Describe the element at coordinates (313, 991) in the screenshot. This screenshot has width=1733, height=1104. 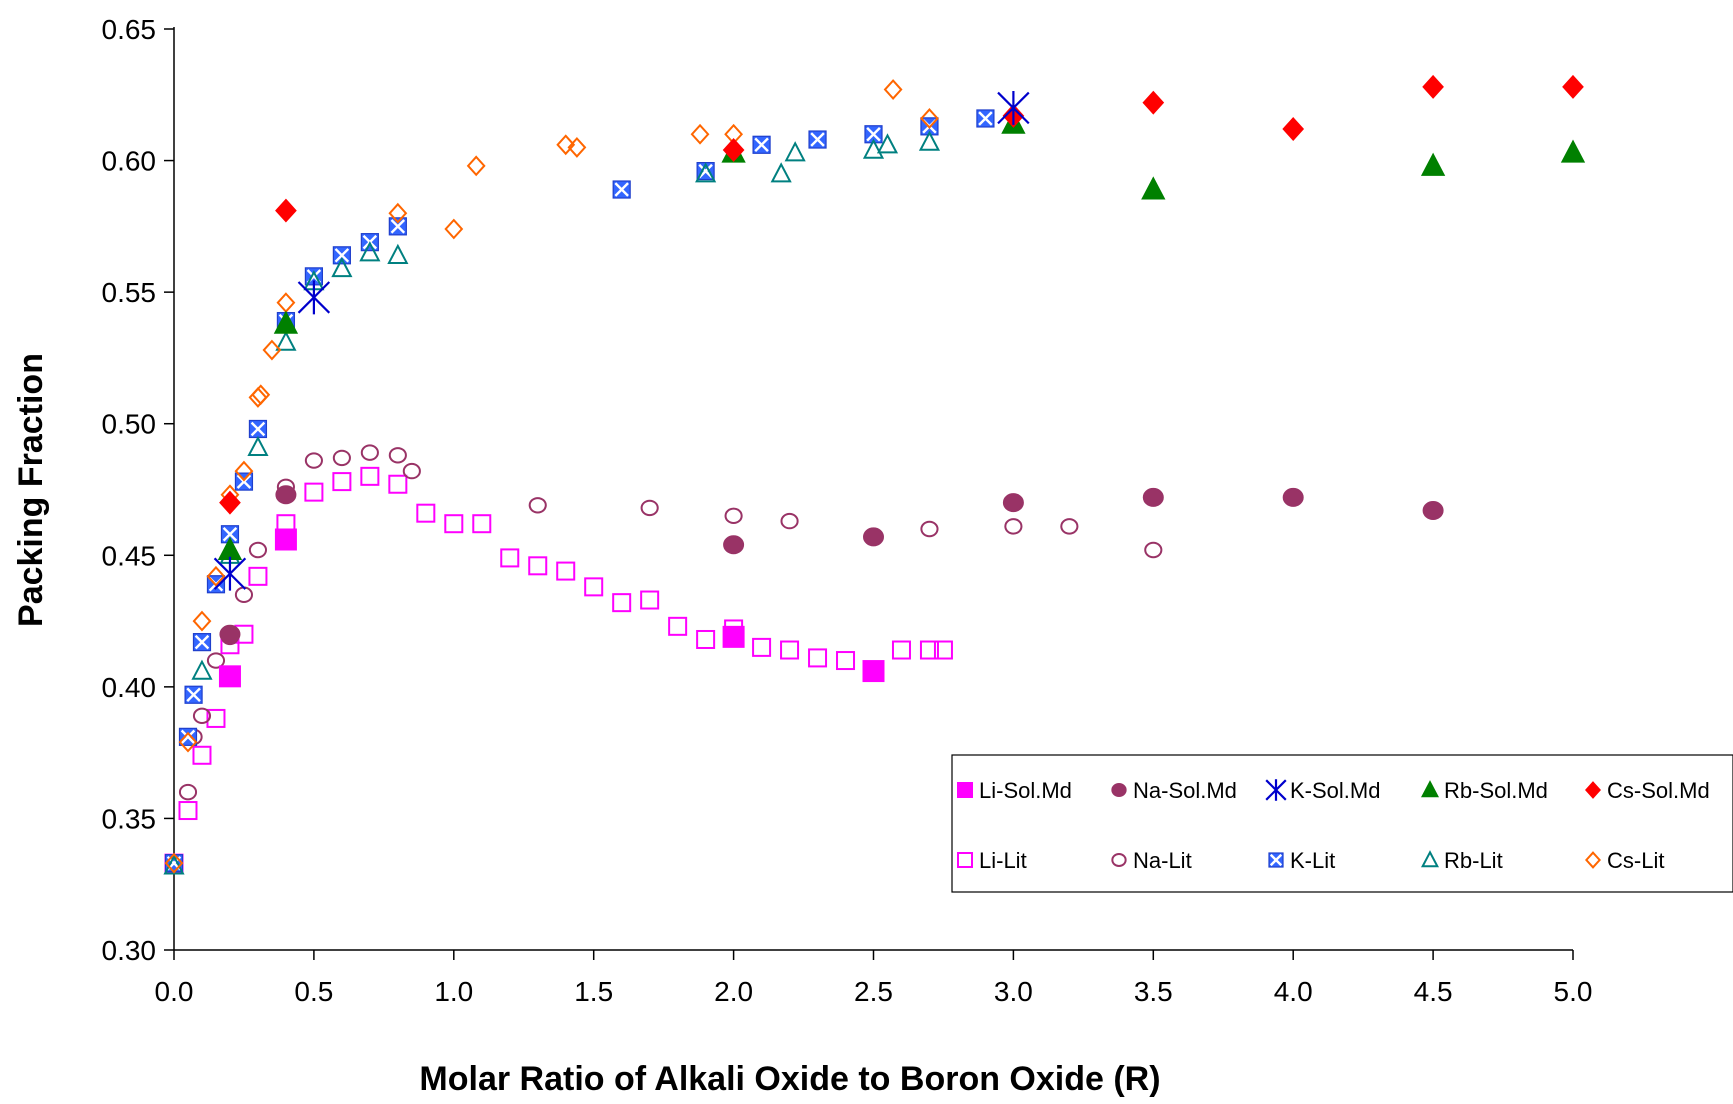
I see `x-tick-label: 0.5` at that location.